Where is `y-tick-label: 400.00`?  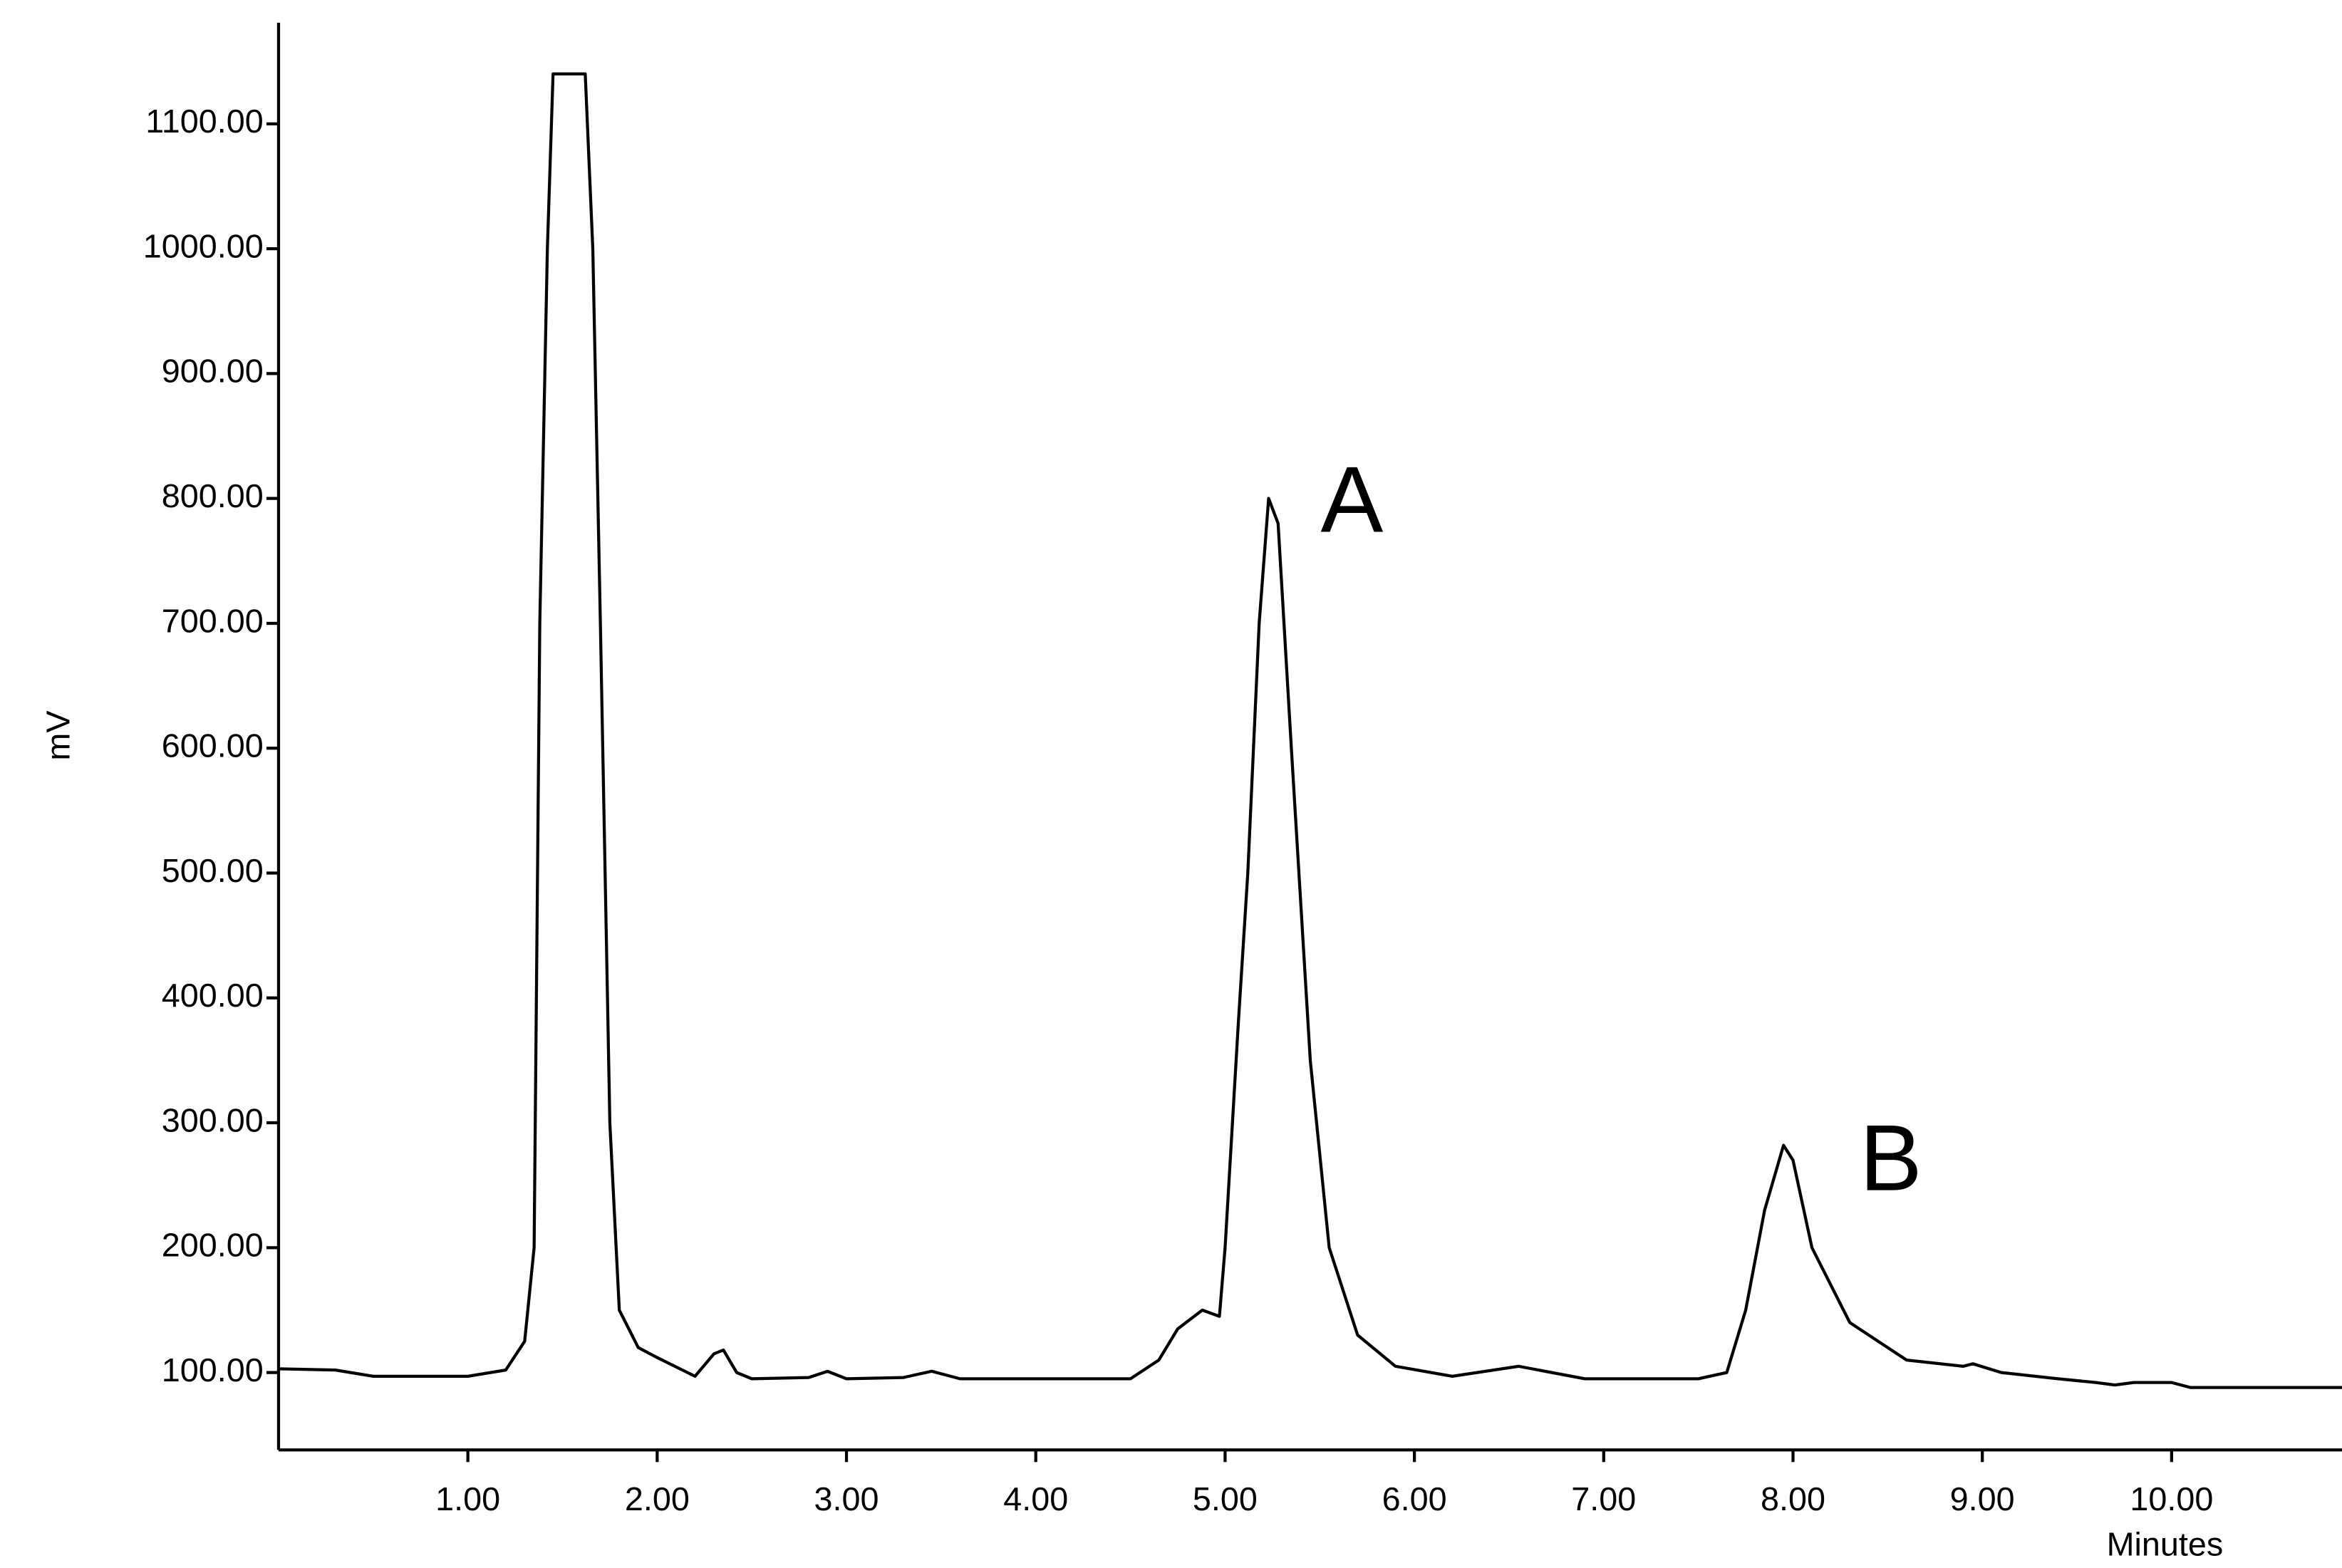 y-tick-label: 400.00 is located at coordinates (213, 995).